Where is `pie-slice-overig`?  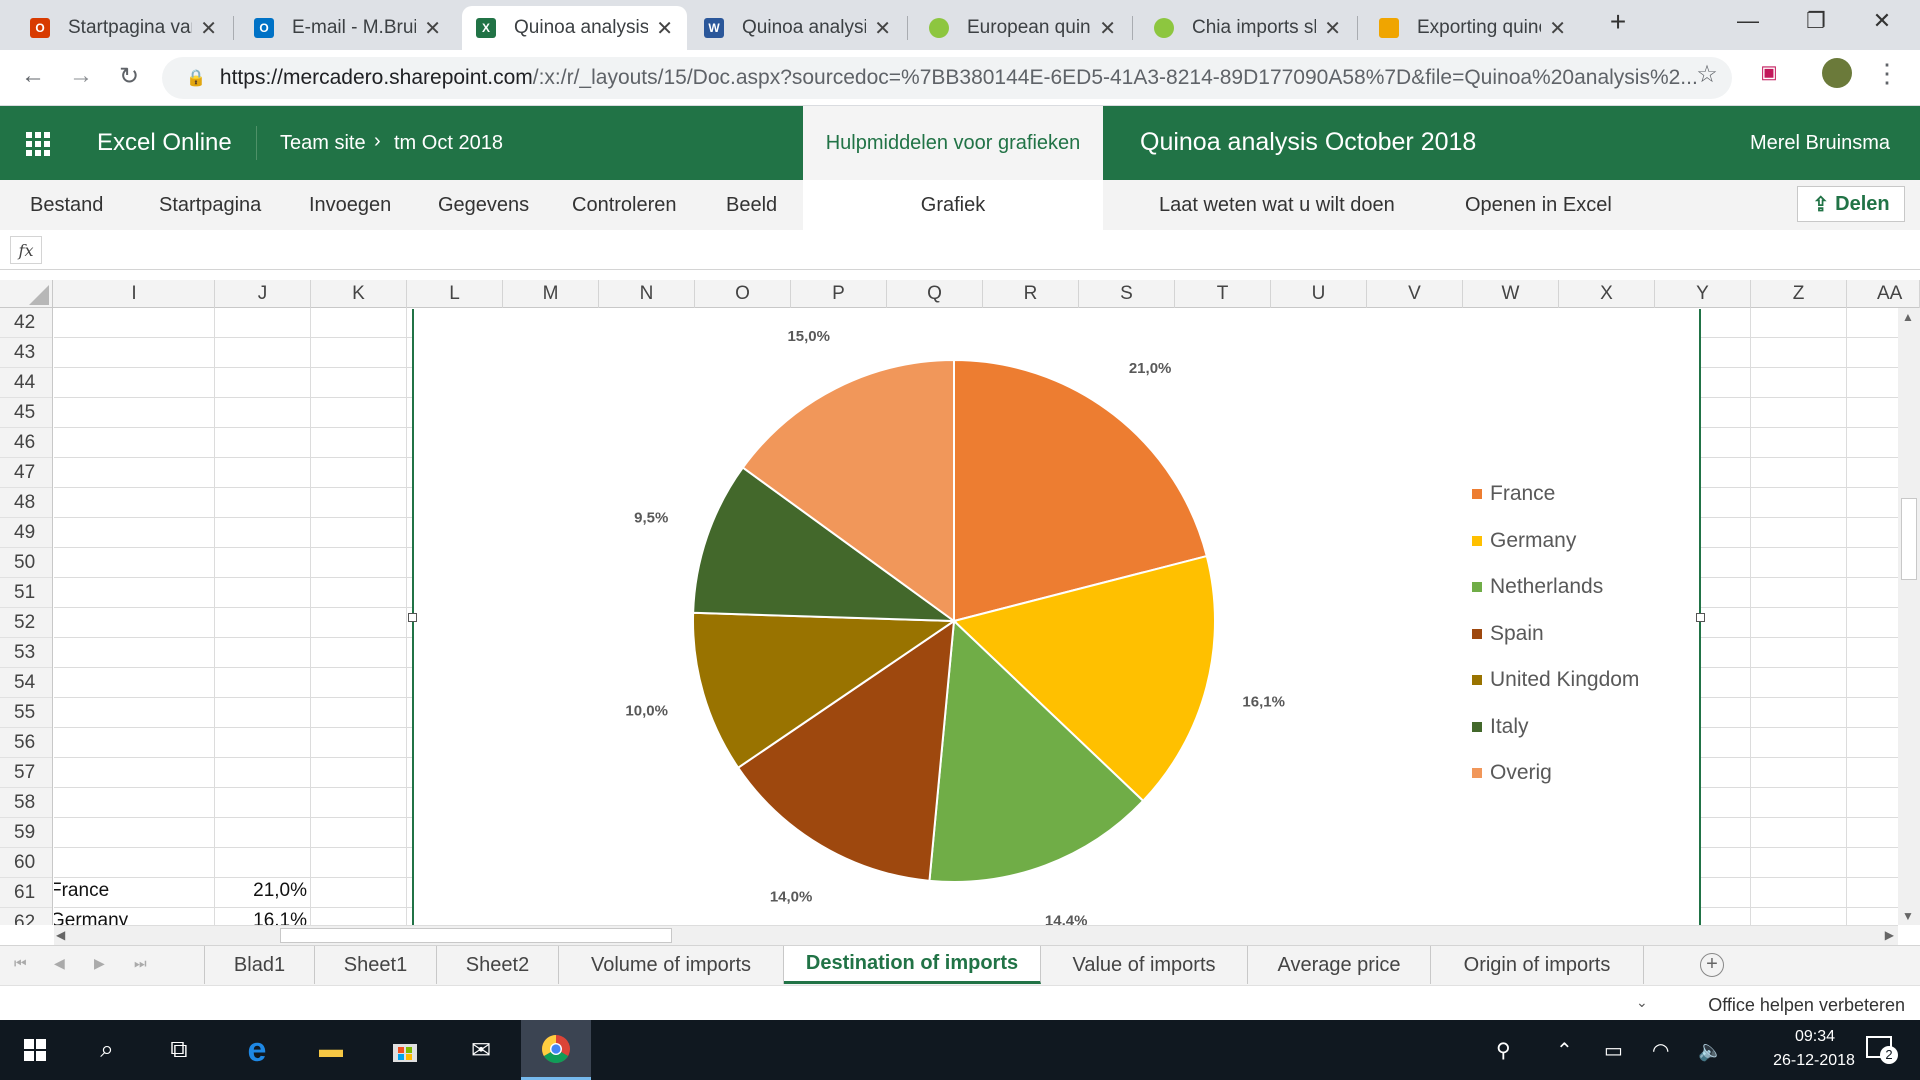 pie-slice-overig is located at coordinates (848, 490).